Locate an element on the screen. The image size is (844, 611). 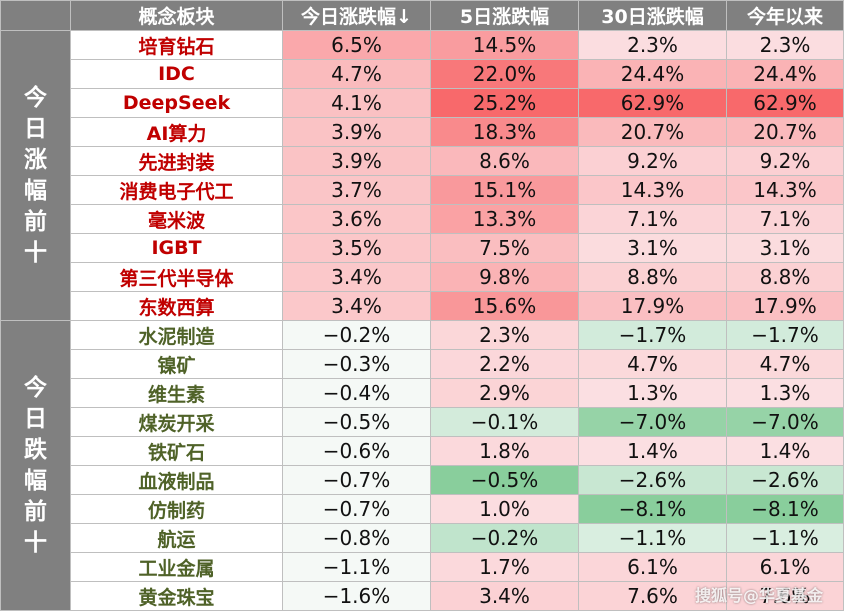
thirty-day-change-cell: 7.1% is located at coordinates (652, 219).